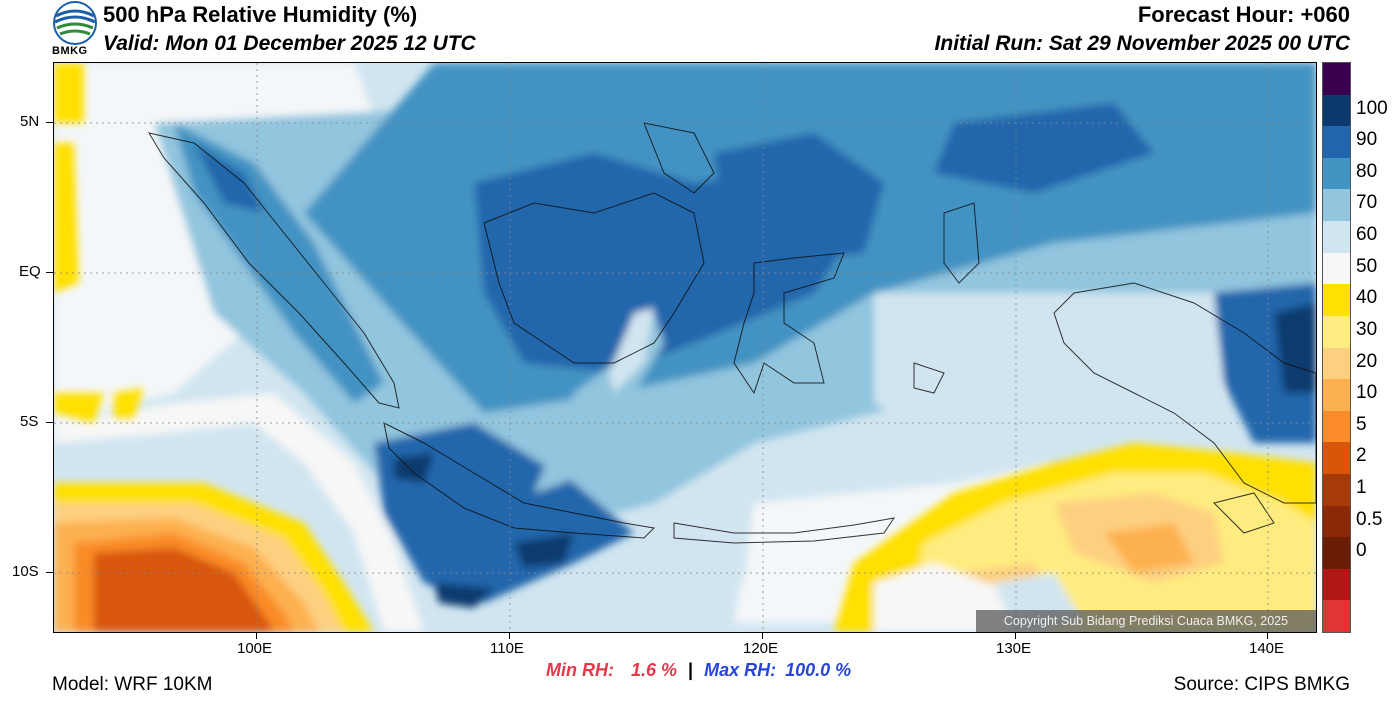 Image resolution: width=1400 pixels, height=709 pixels. I want to click on lon-label-130e: 130E, so click(1014, 648).